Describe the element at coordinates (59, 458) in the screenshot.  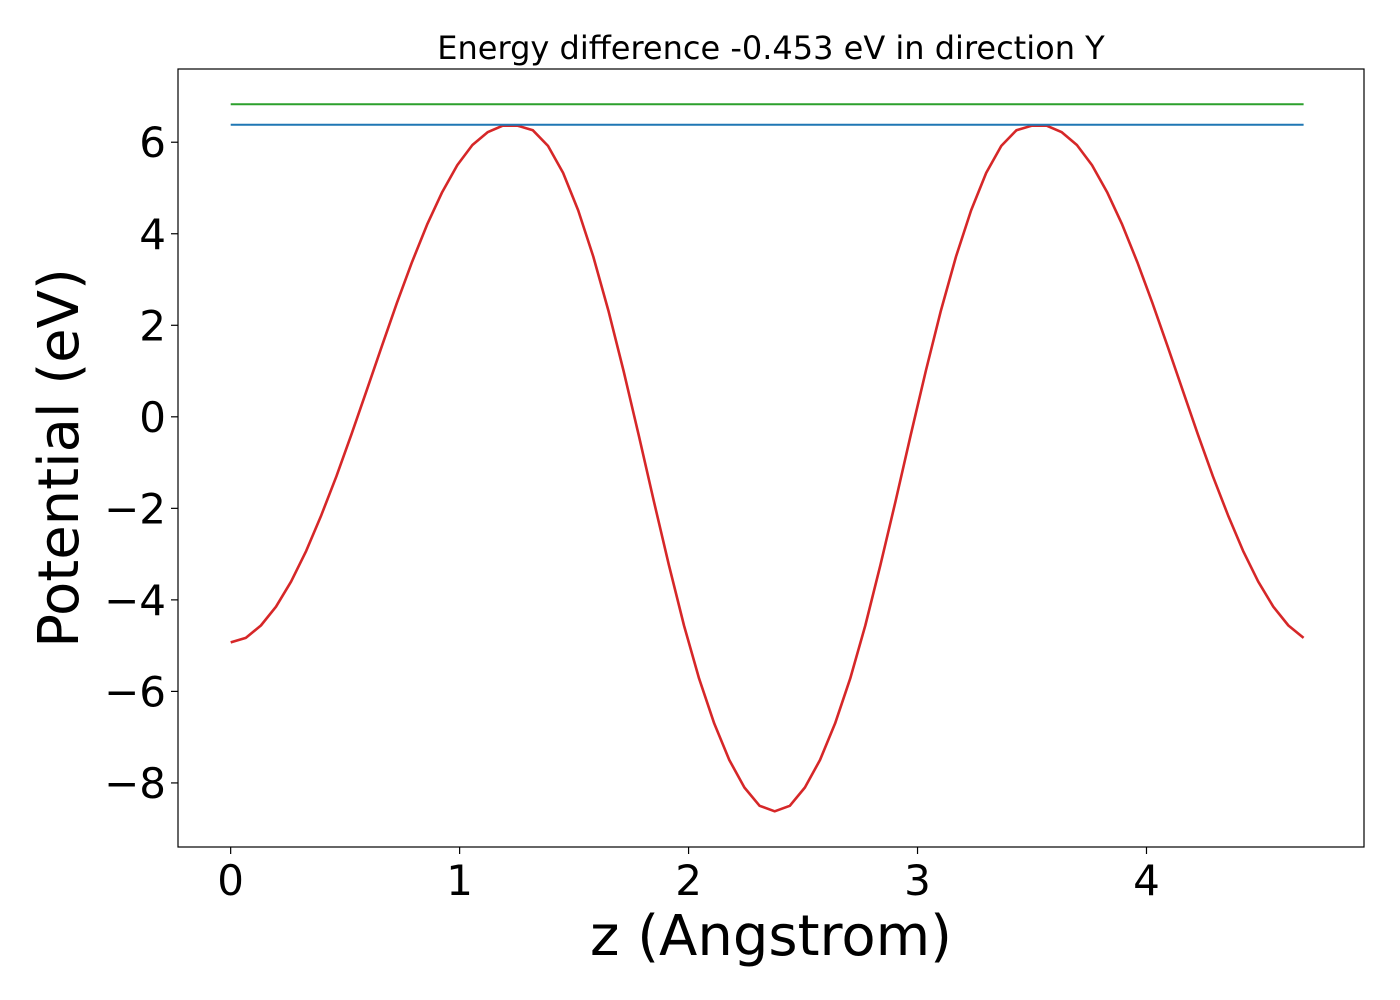
I see `y-axis-label: Potential (eV)` at that location.